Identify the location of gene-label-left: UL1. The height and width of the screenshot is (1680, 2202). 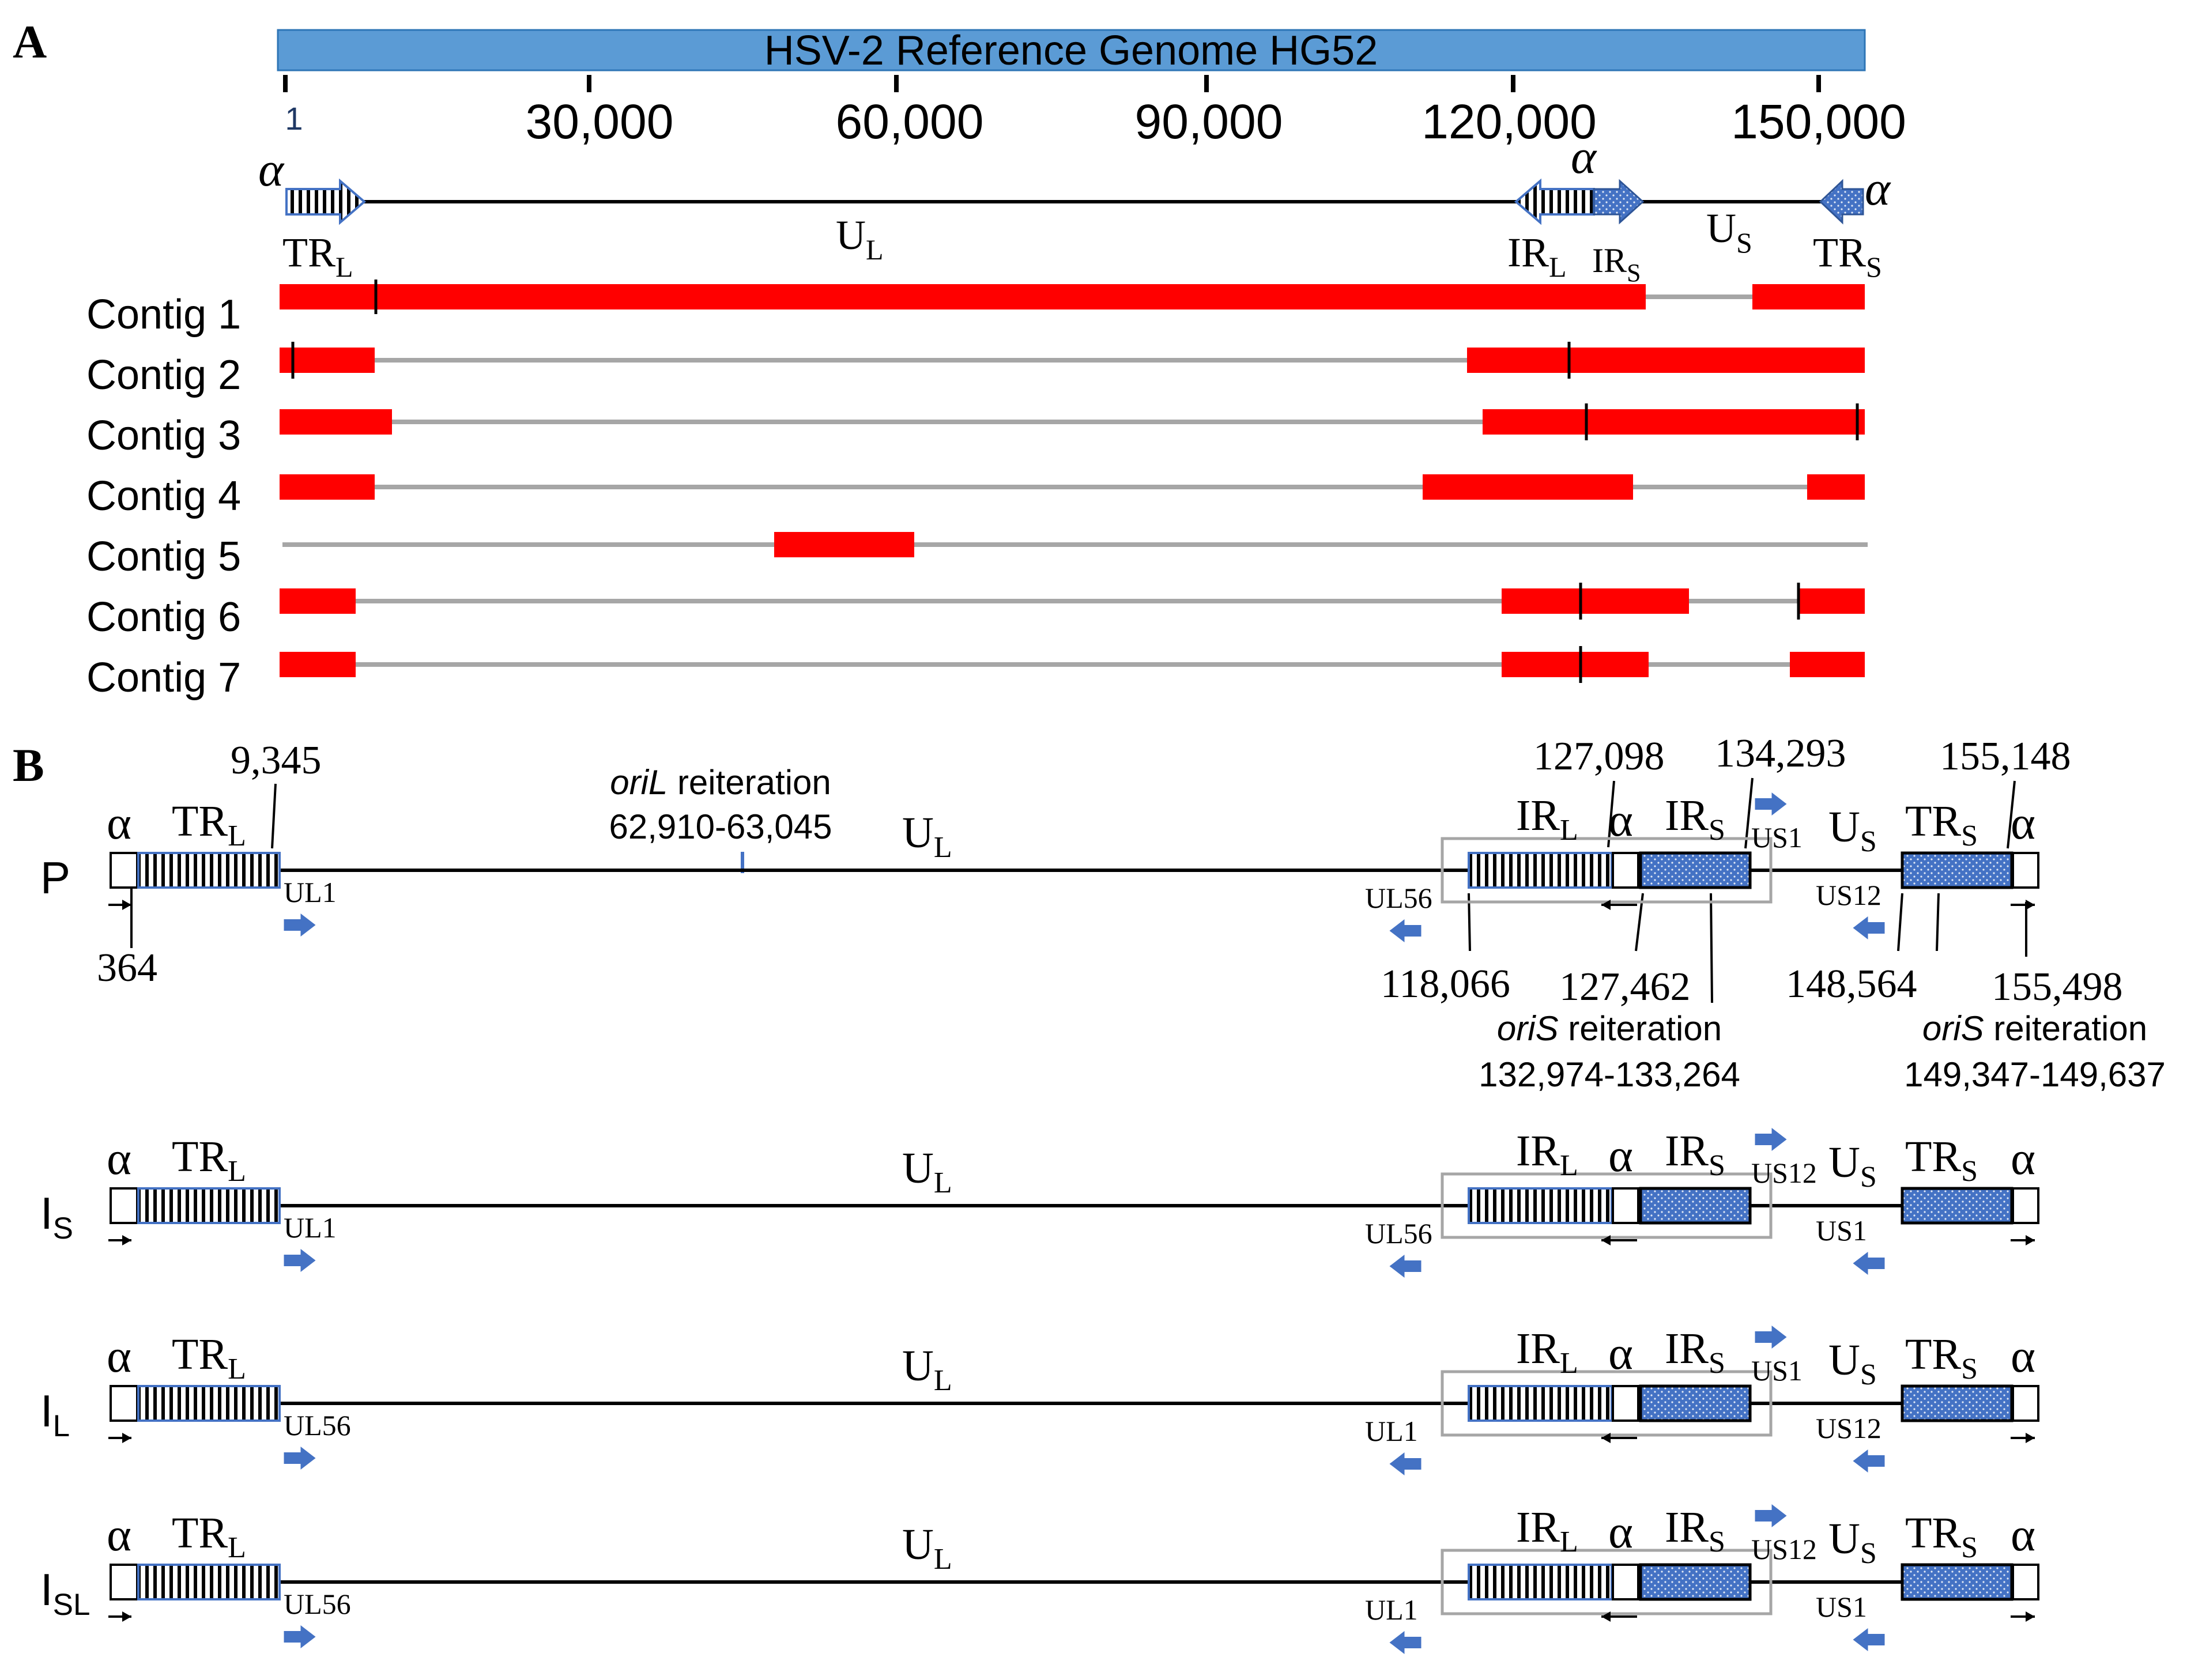
(1391, 1431).